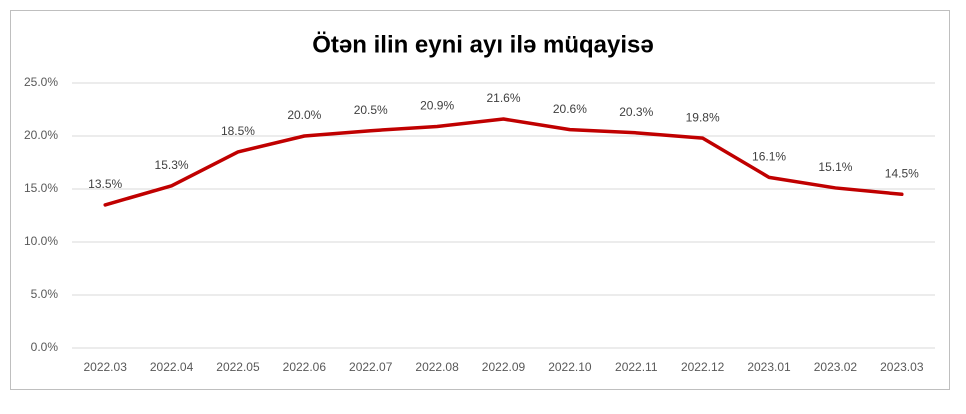  What do you see at coordinates (636, 367) in the screenshot?
I see `x-tick-label: 2022.11` at bounding box center [636, 367].